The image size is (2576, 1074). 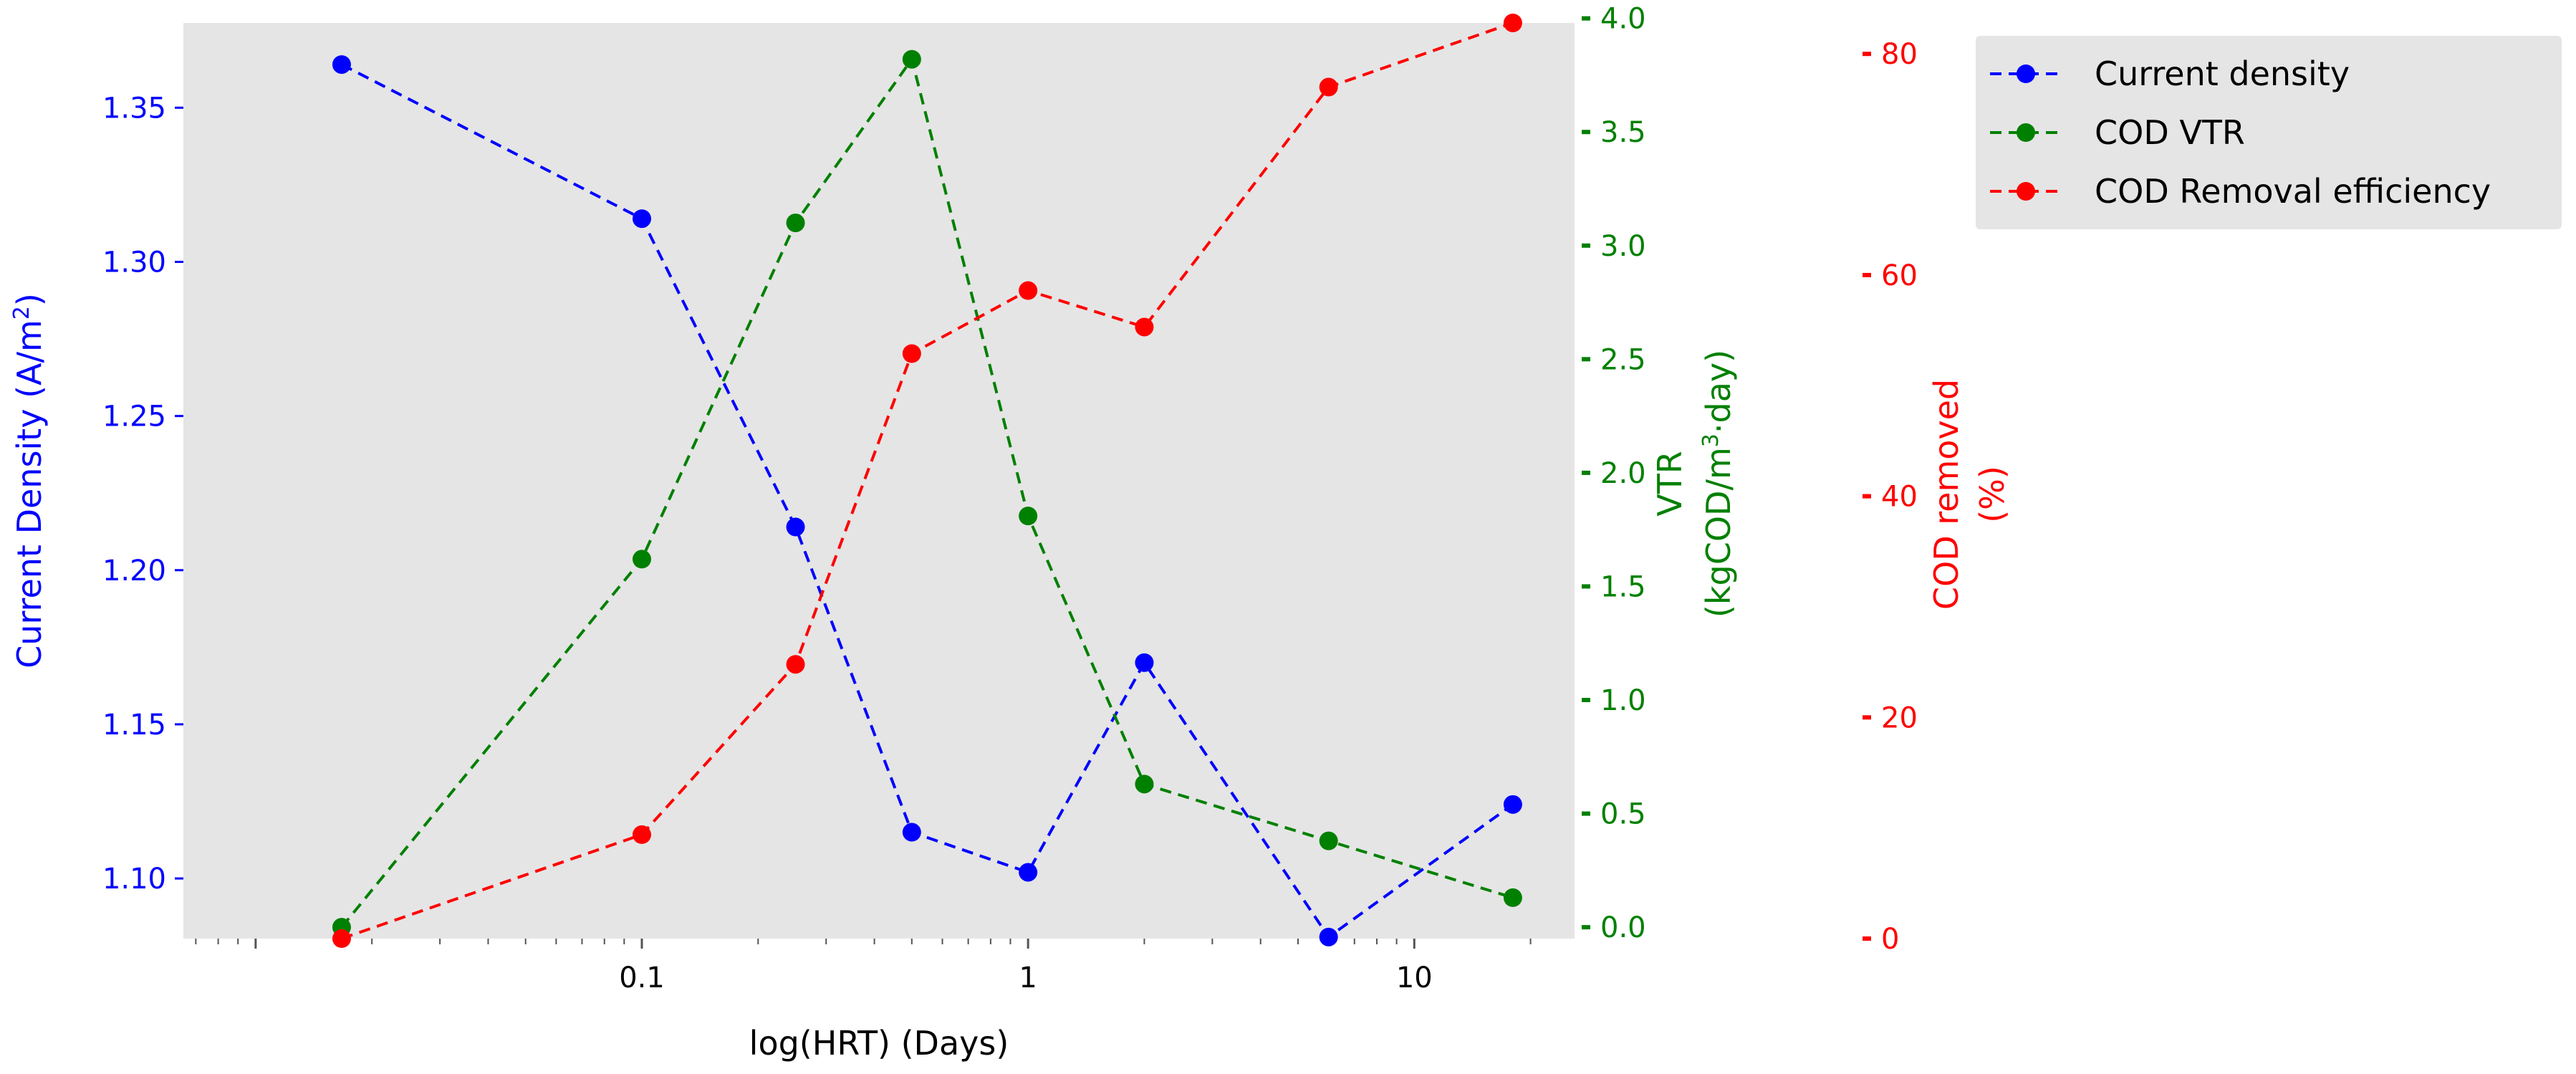 I want to click on right1-tick-label: 4.0, so click(x=1623, y=20).